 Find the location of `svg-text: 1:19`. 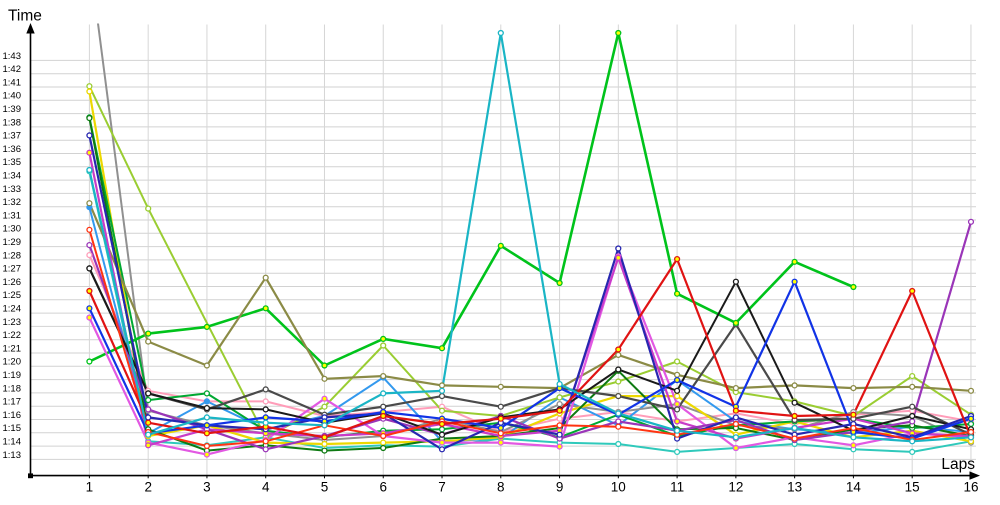

svg-text: 1:19 is located at coordinates (12, 375).